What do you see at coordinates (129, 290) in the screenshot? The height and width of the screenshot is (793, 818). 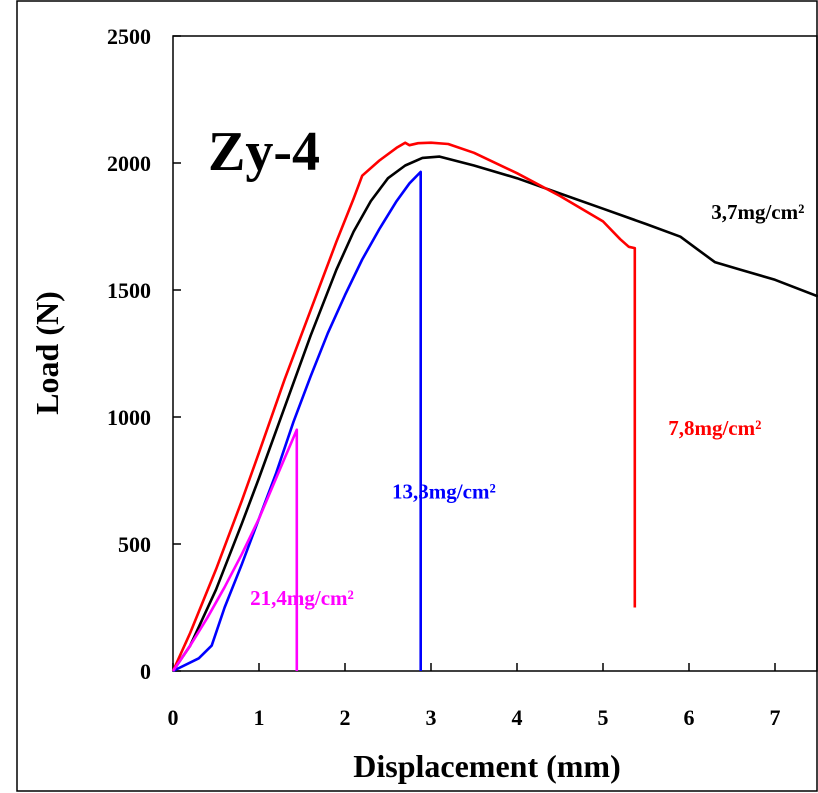 I see `y-tick-label: 1500` at bounding box center [129, 290].